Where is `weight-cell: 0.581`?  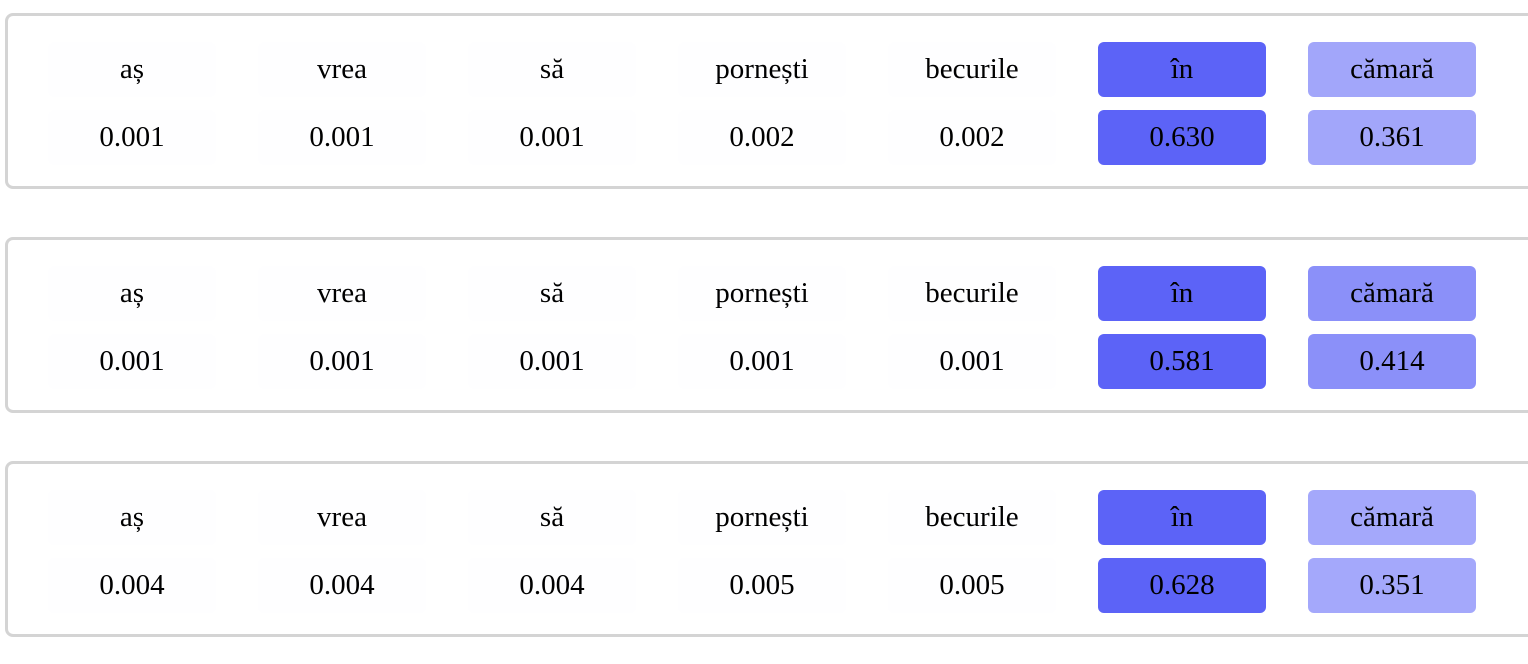
weight-cell: 0.581 is located at coordinates (1182, 361).